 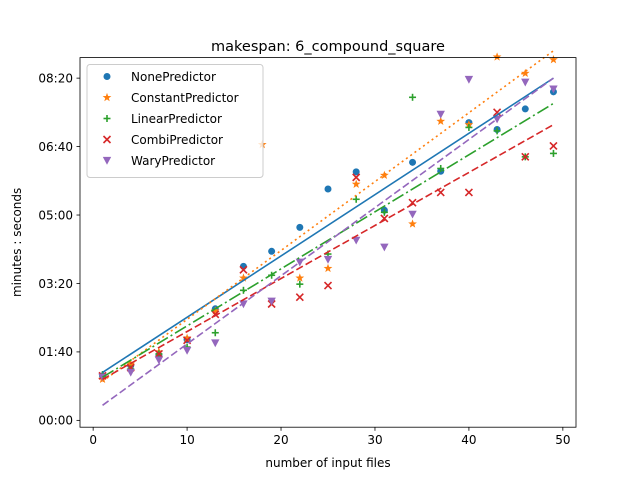 I want to click on y-tick-label: 06:40, so click(x=55, y=147).